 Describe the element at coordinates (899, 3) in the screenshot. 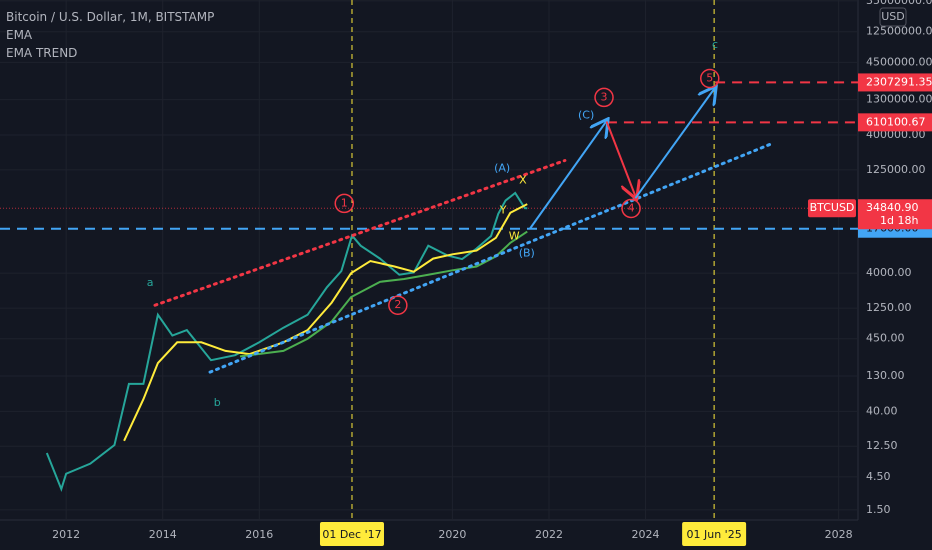

I see `y-tick-label: 35000000.00` at that location.